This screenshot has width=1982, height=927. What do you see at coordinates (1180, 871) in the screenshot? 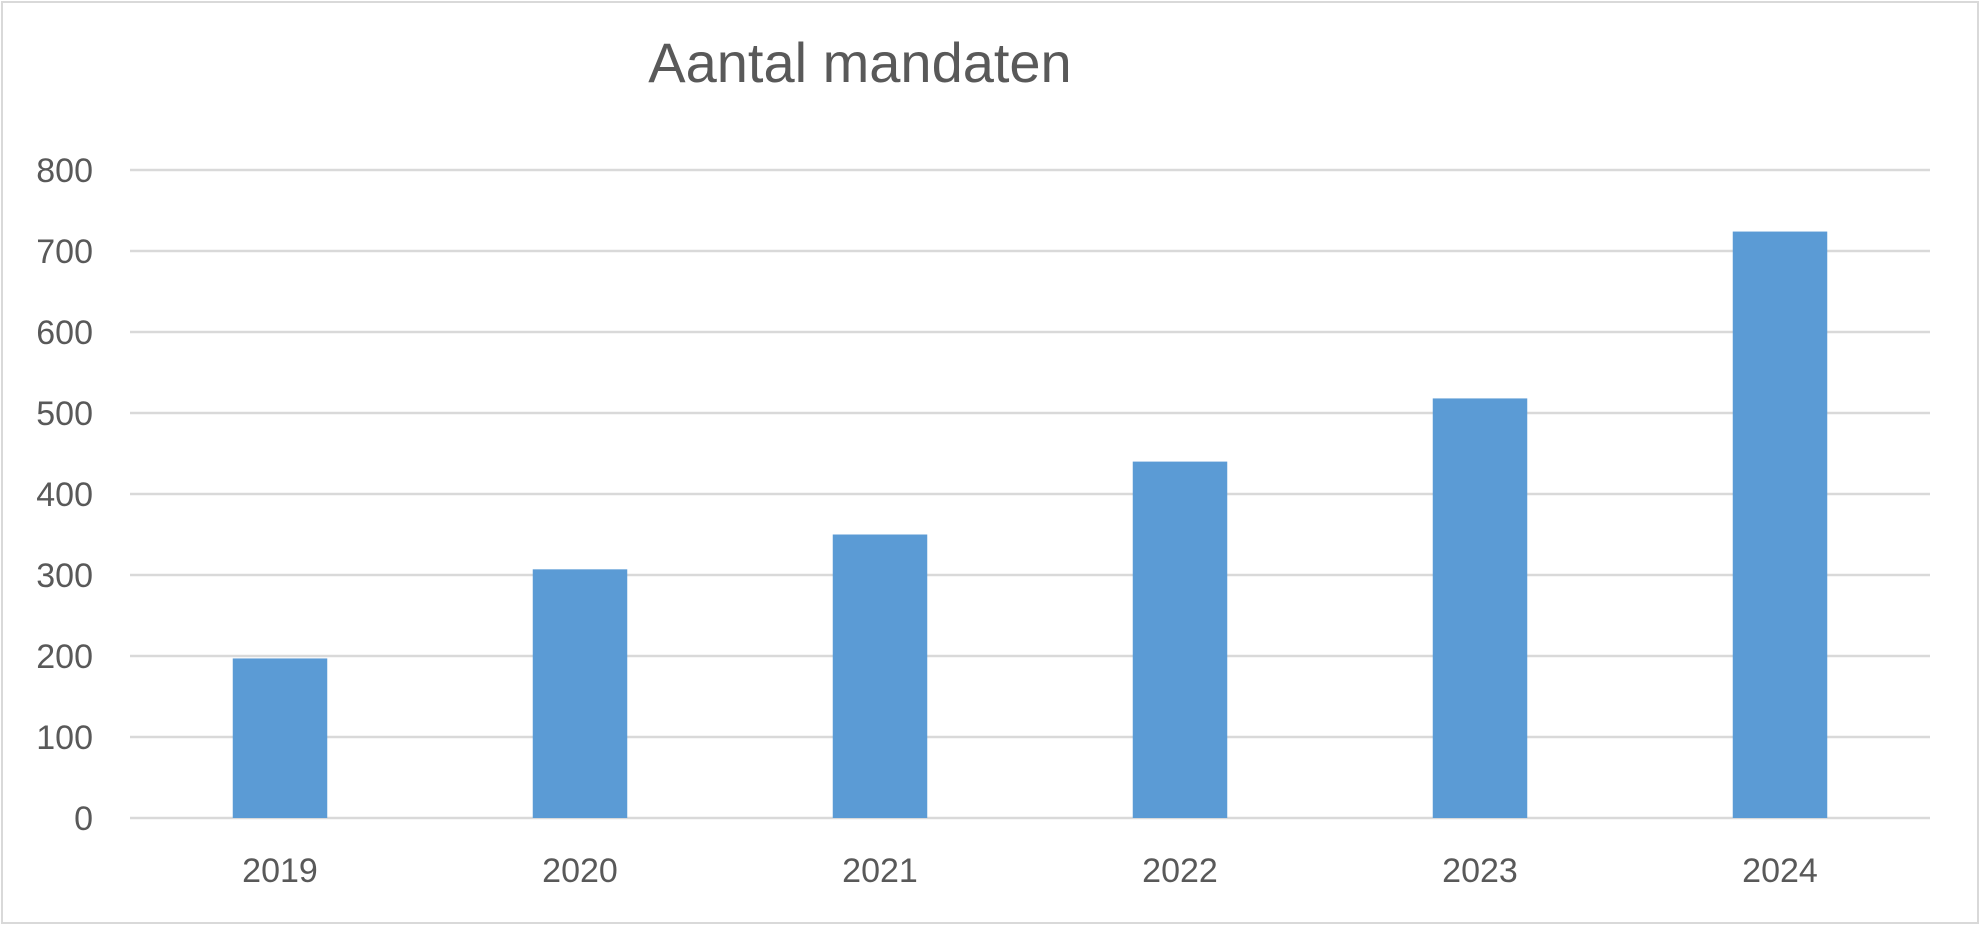
I see `x-tick-label: 2022` at bounding box center [1180, 871].